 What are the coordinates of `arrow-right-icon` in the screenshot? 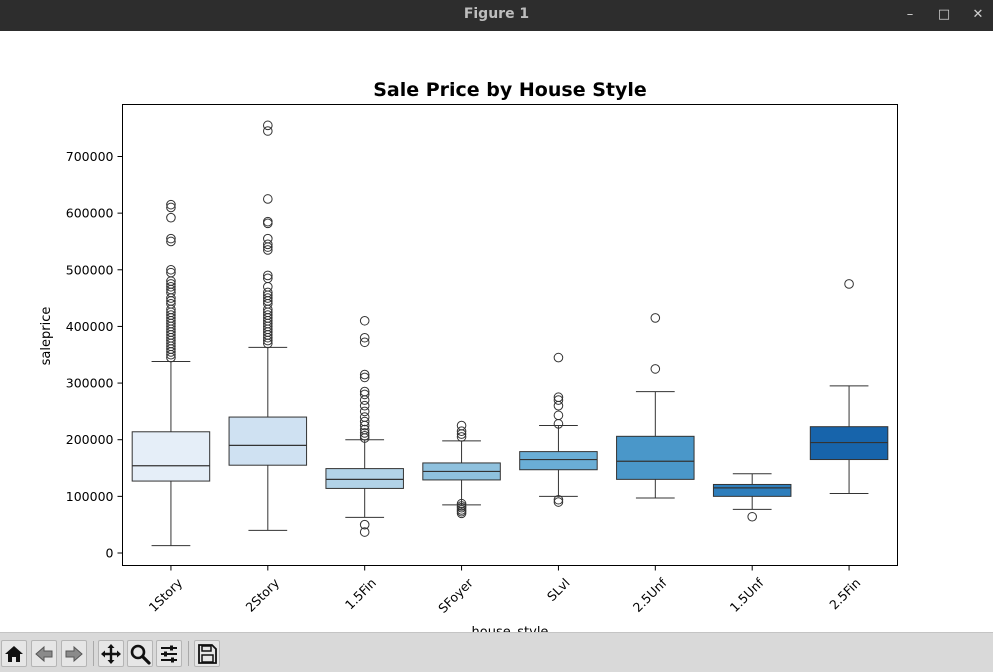 It's located at (74, 653).